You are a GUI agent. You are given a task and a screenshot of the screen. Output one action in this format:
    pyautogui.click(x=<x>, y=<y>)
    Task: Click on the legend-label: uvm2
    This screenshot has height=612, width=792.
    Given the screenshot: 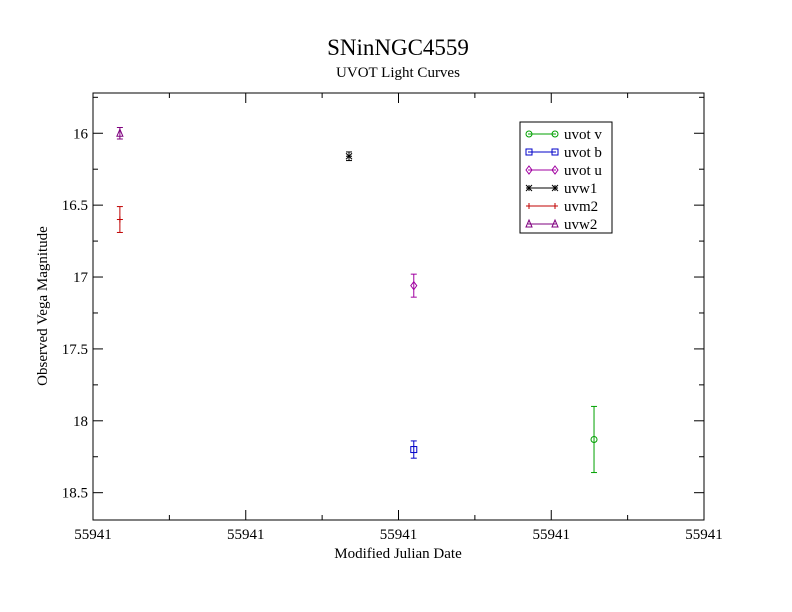 What is the action you would take?
    pyautogui.click(x=581, y=207)
    